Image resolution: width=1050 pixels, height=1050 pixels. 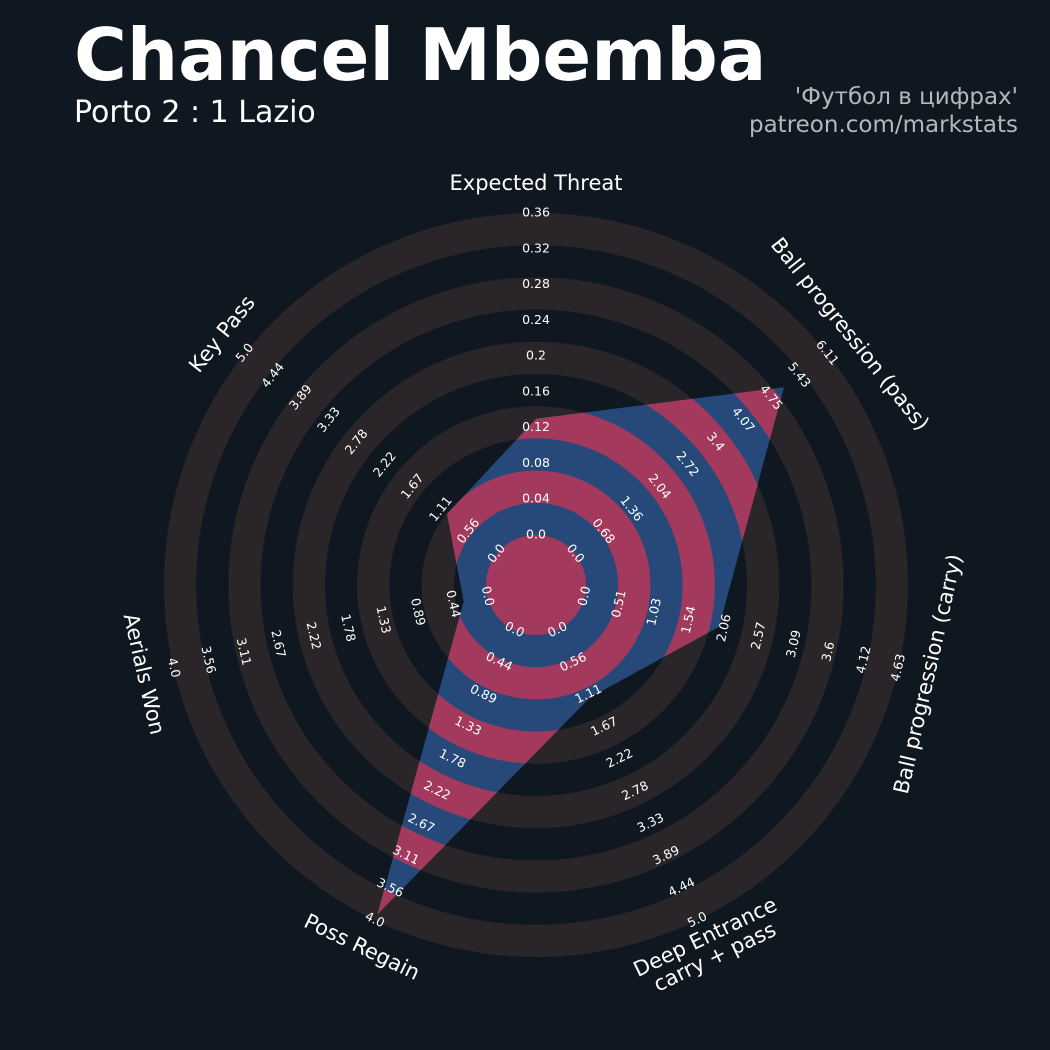 What do you see at coordinates (863, 659) in the screenshot?
I see `tick-label: 4.12` at bounding box center [863, 659].